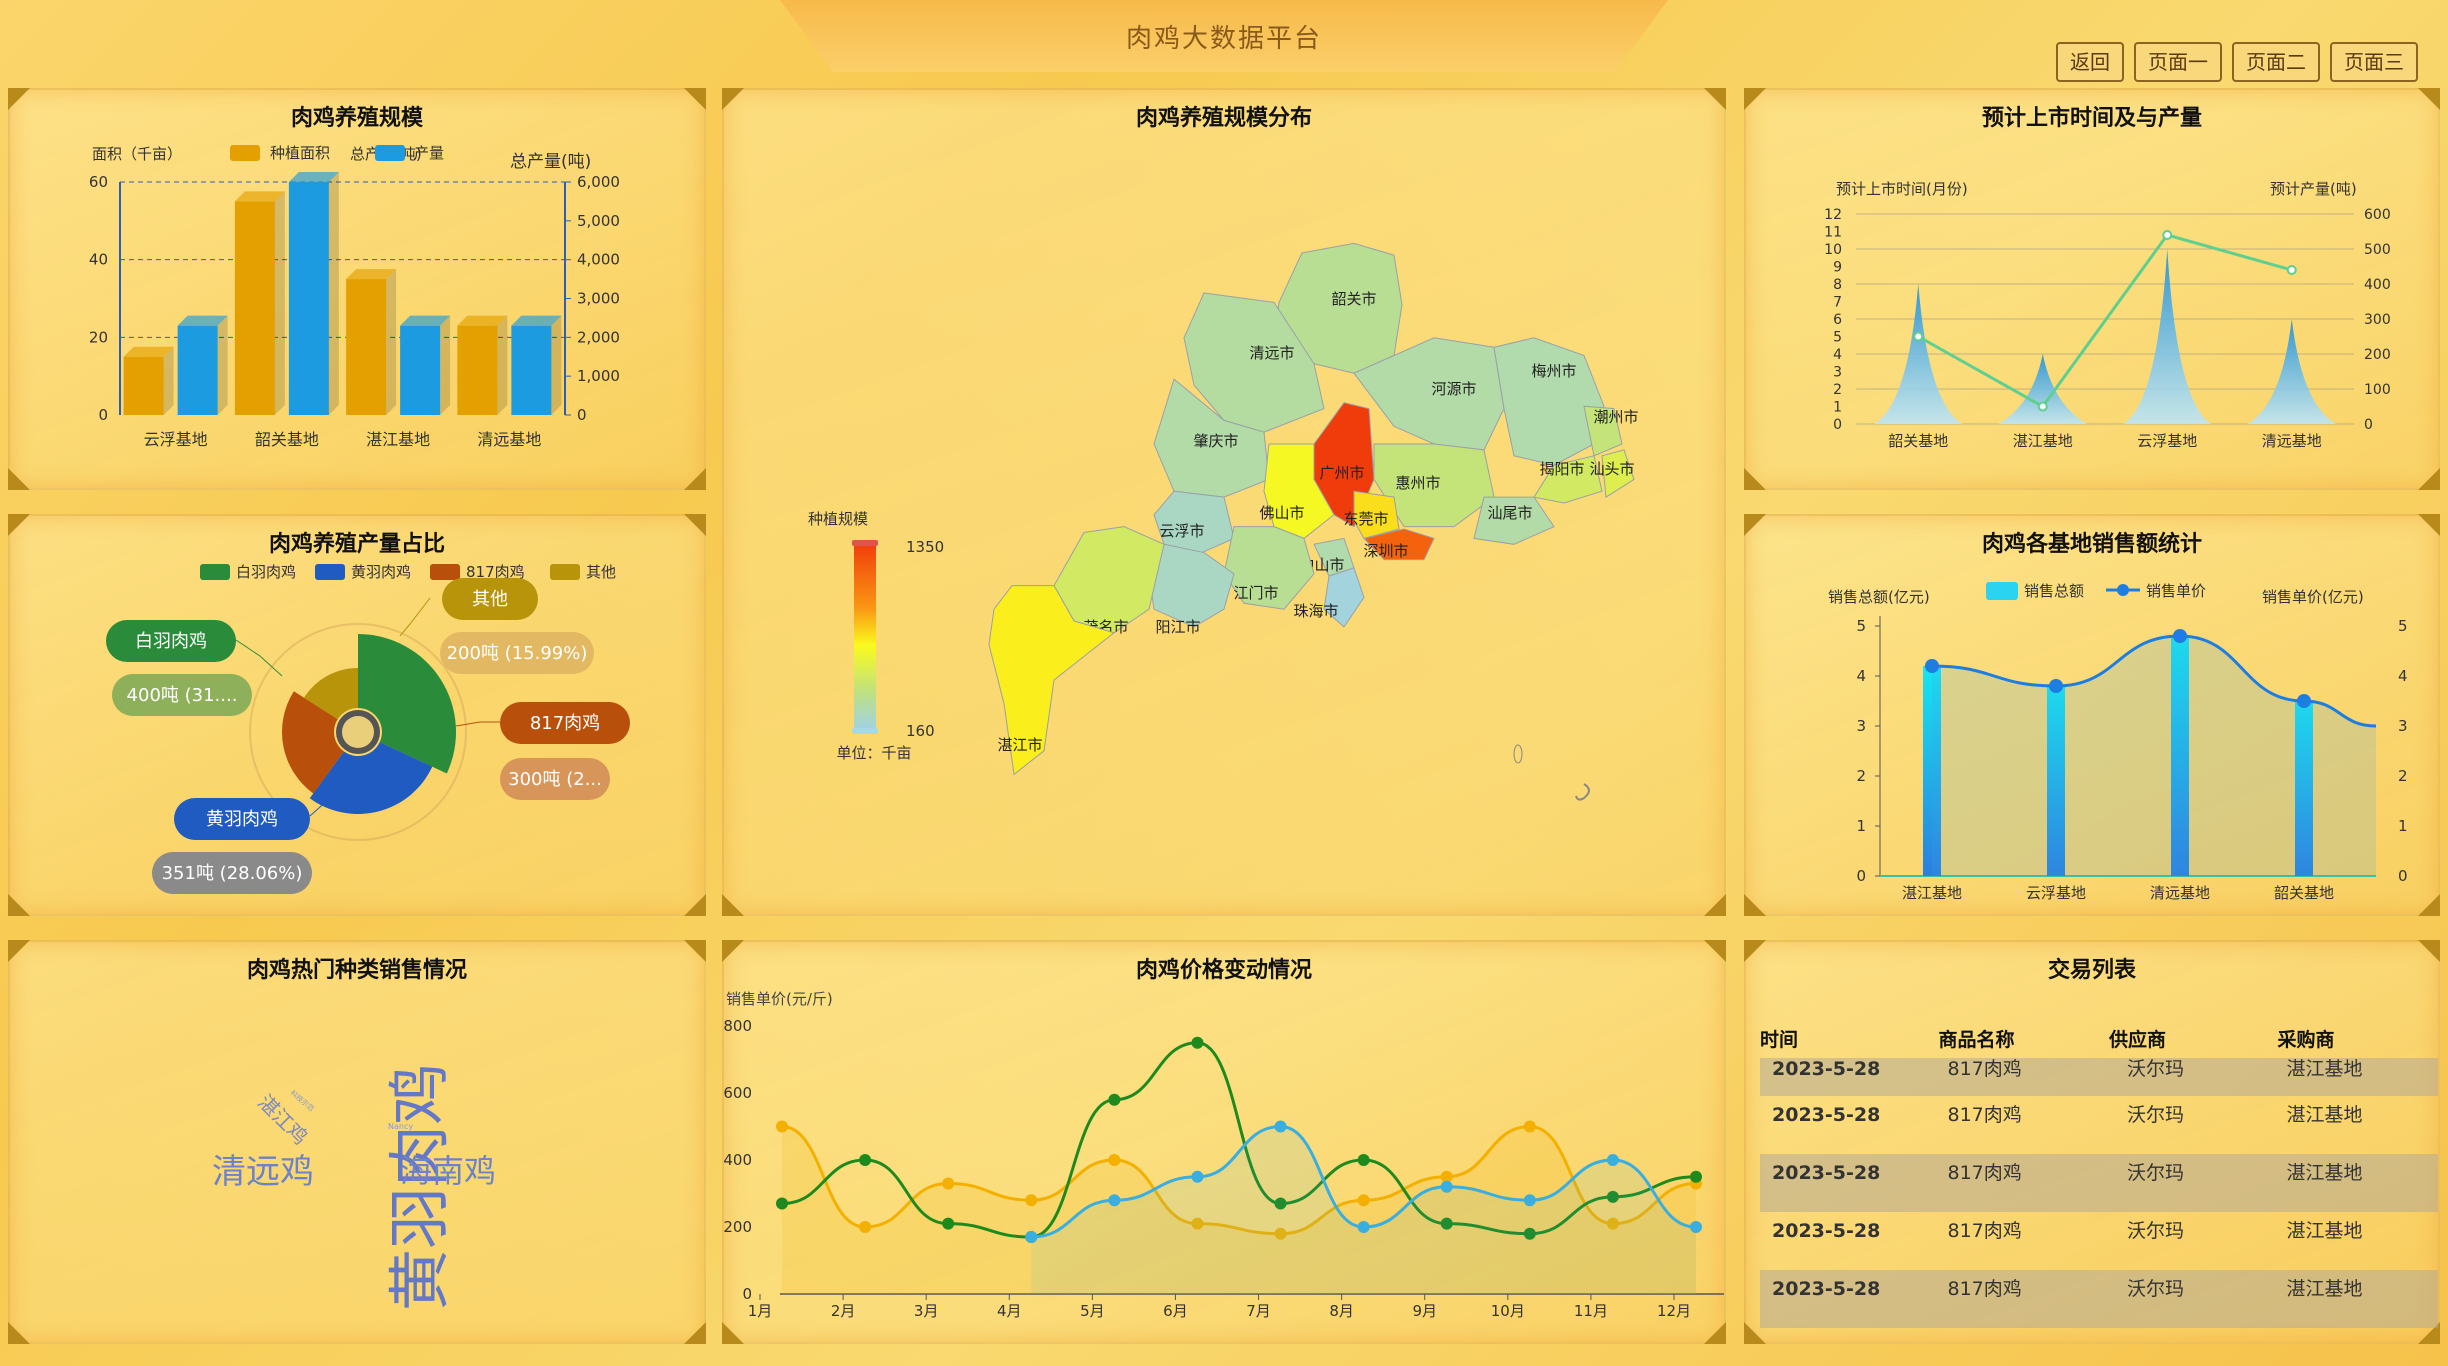 The width and height of the screenshot is (2448, 1366). What do you see at coordinates (1019, 745) in the screenshot?
I see `map-region-label: 湛江市` at bounding box center [1019, 745].